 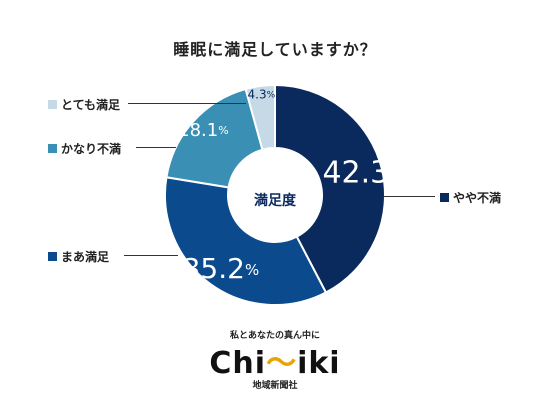 I want to click on legend-item-yaya-fuman: やや不満, so click(x=470, y=197).